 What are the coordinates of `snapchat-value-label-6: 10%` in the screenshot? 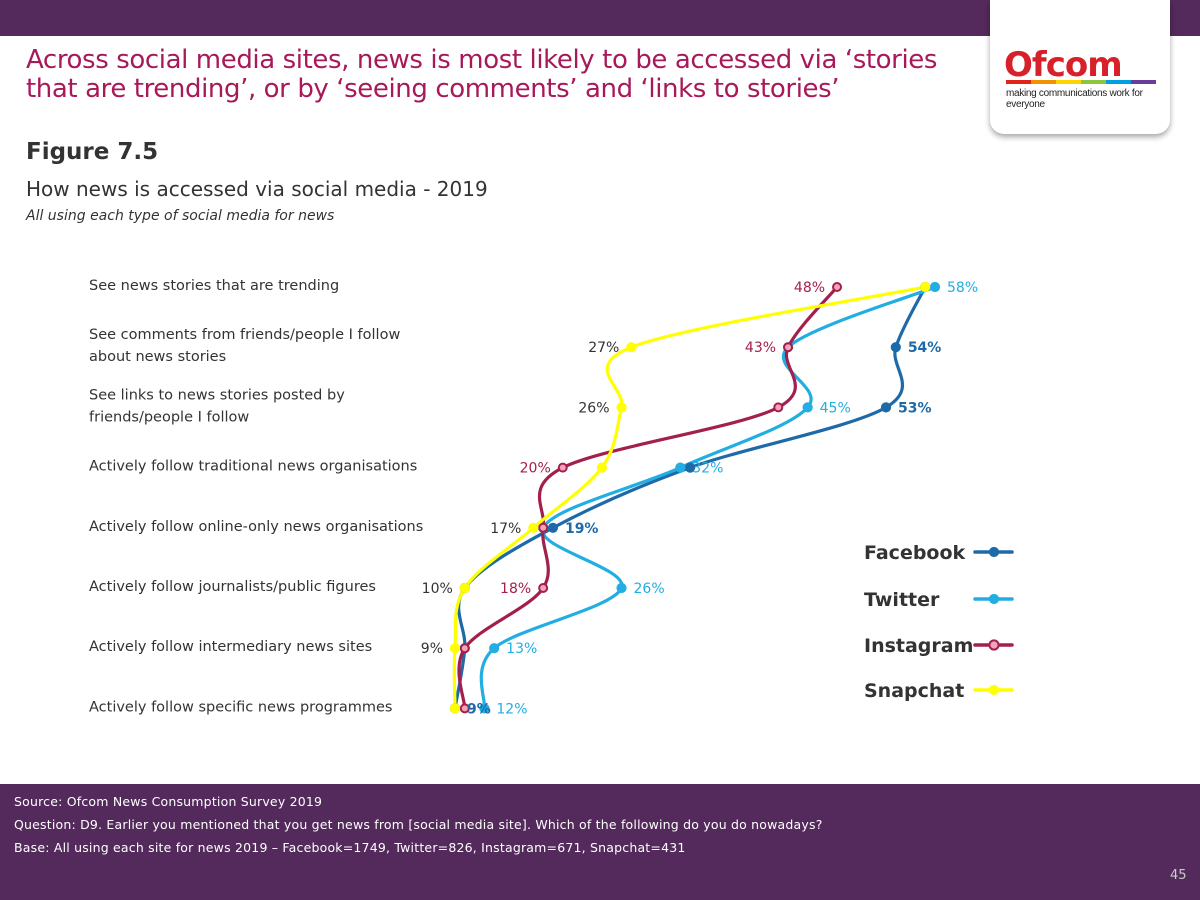 It's located at (437, 589).